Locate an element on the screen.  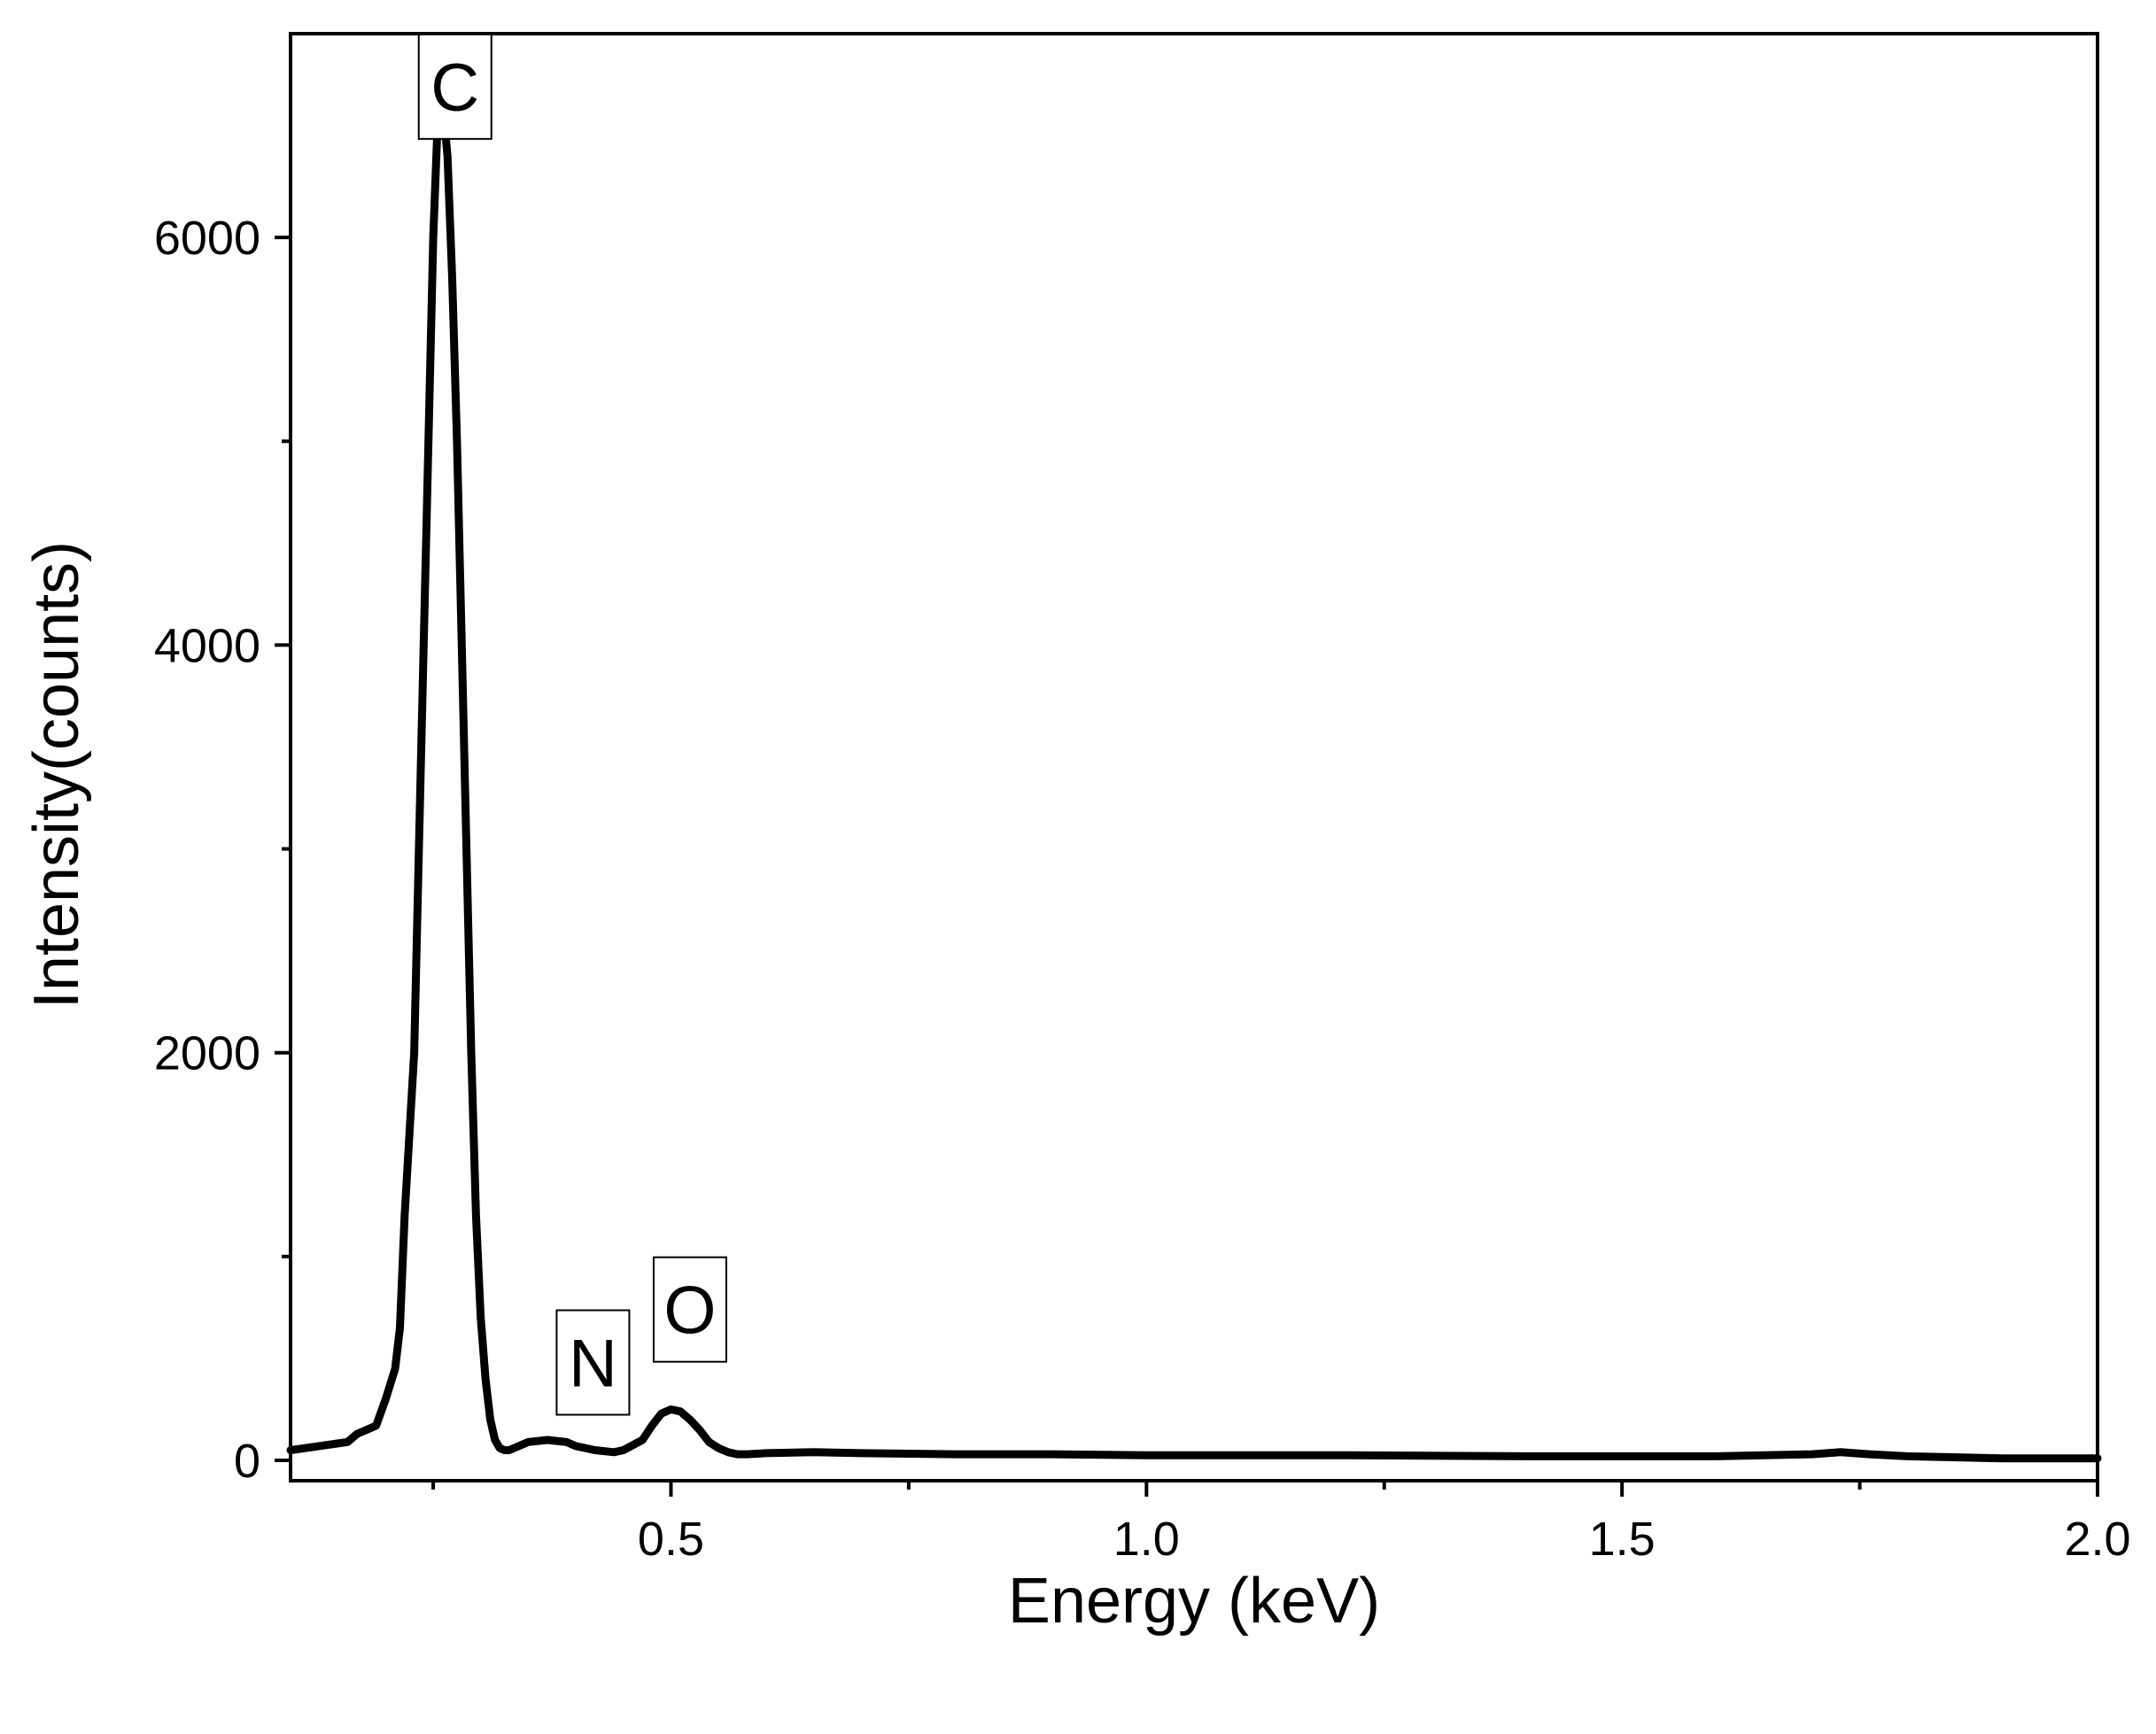
x-tick-label: 1.0 is located at coordinates (1146, 1539).